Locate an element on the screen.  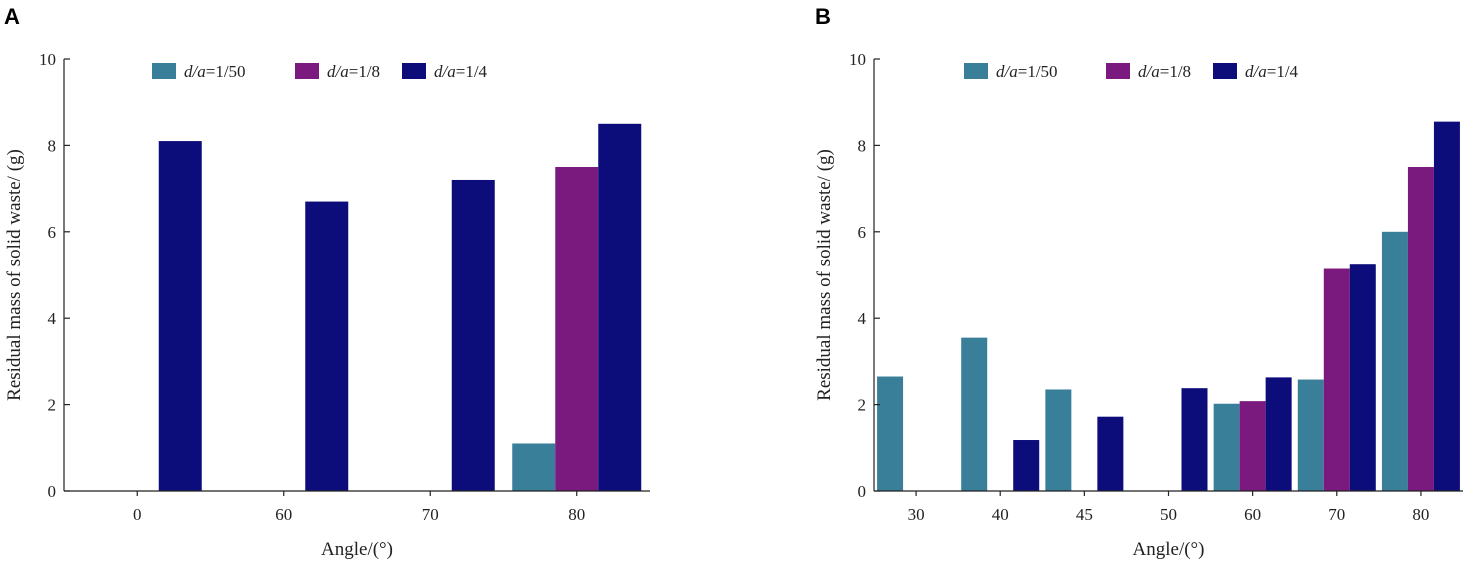
panel-a-x-axis-title: Angle/(°) is located at coordinates (357, 549).